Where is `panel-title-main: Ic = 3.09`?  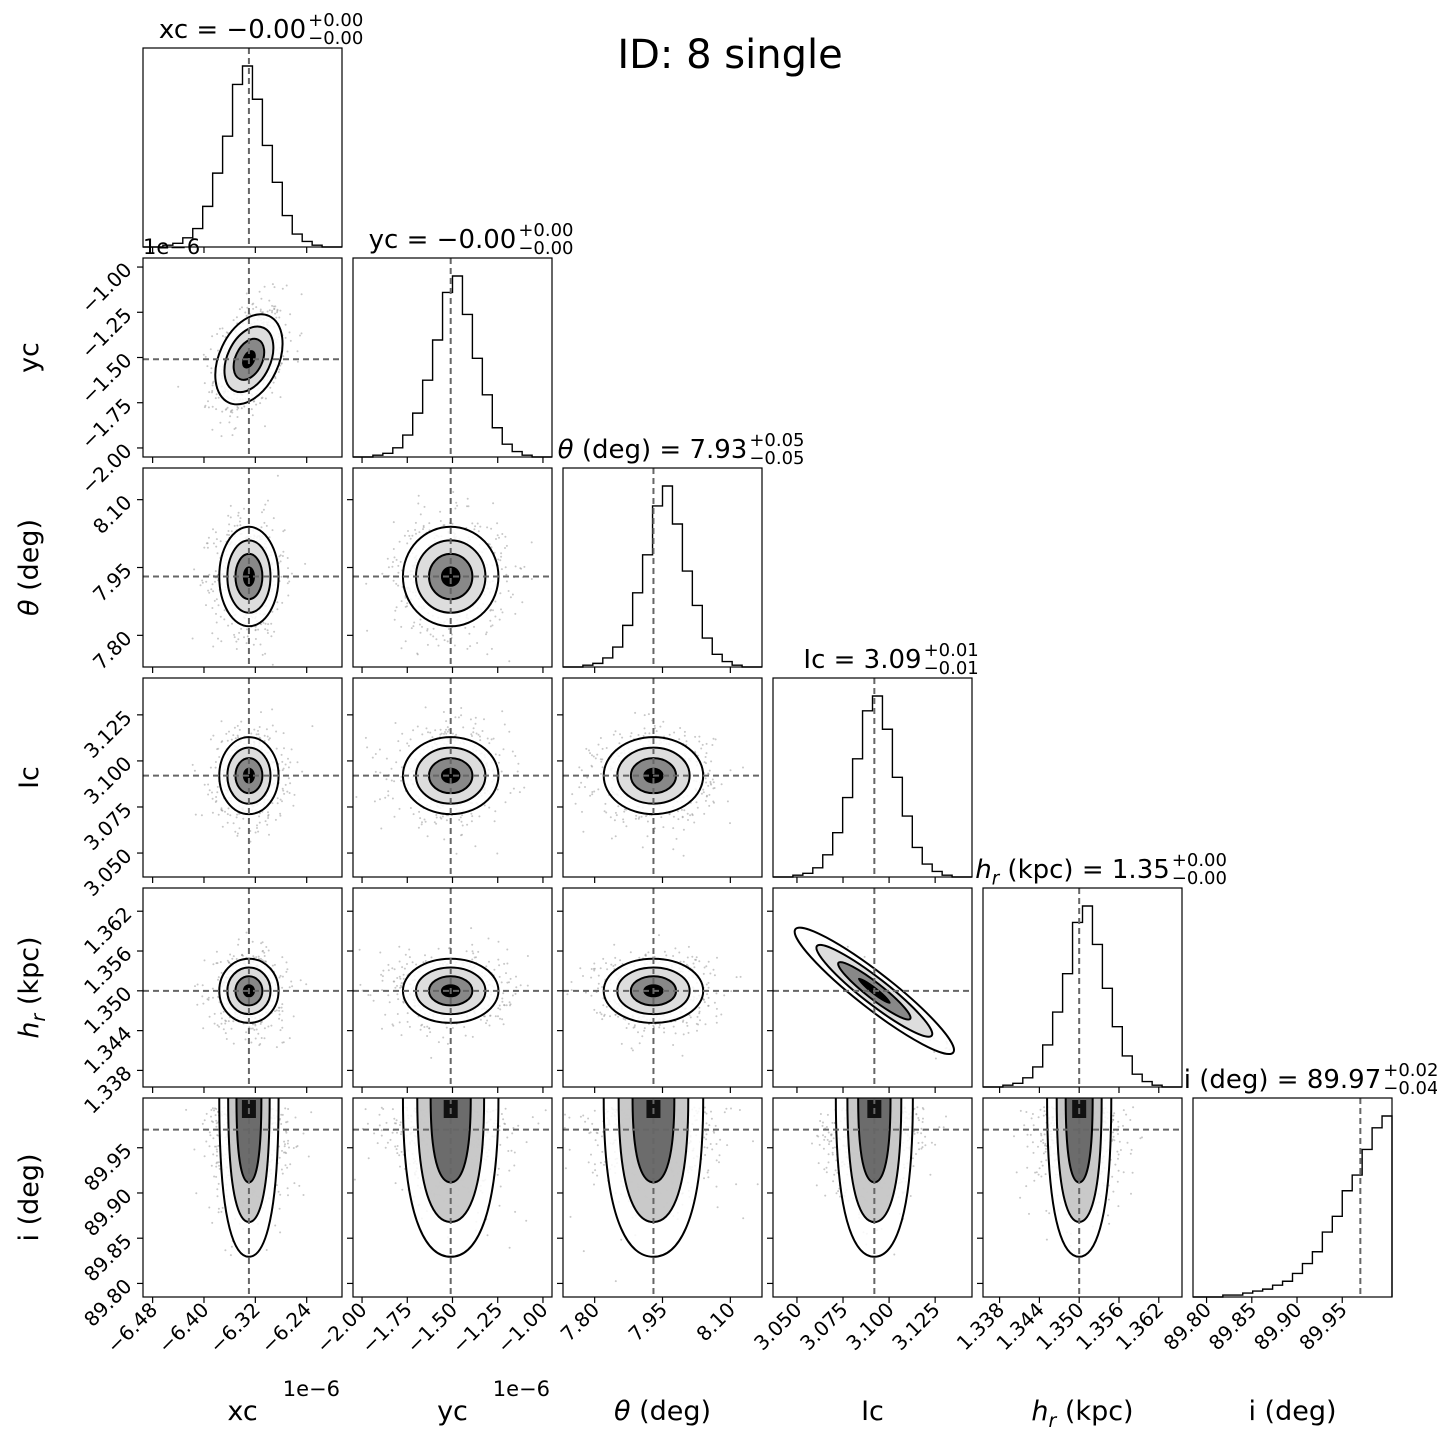 panel-title-main: Ic = 3.09 is located at coordinates (862, 660).